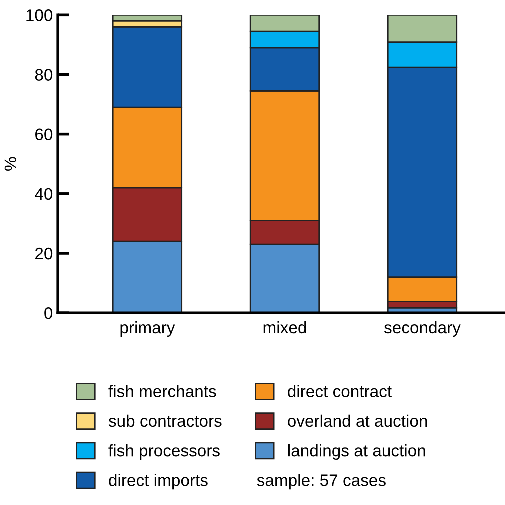 The height and width of the screenshot is (505, 505). What do you see at coordinates (44, 254) in the screenshot?
I see `y-tick-label: 20` at bounding box center [44, 254].